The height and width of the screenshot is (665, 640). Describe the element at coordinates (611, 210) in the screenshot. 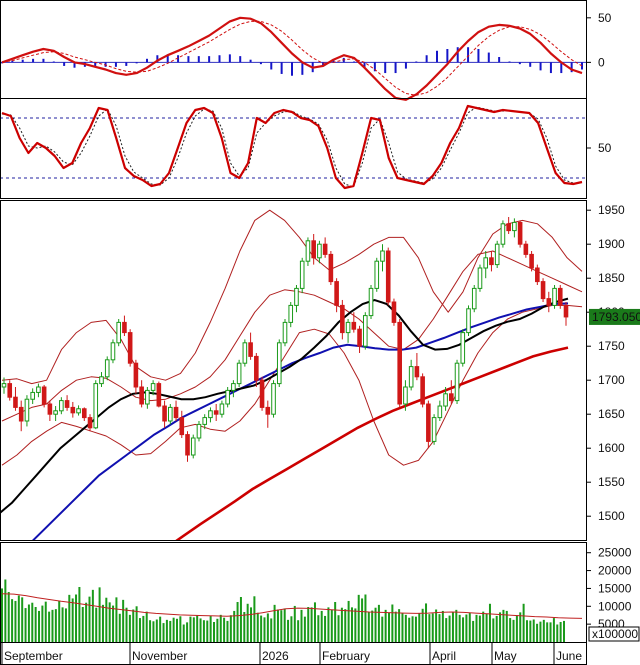

I see `price-tick-label: 1950` at that location.